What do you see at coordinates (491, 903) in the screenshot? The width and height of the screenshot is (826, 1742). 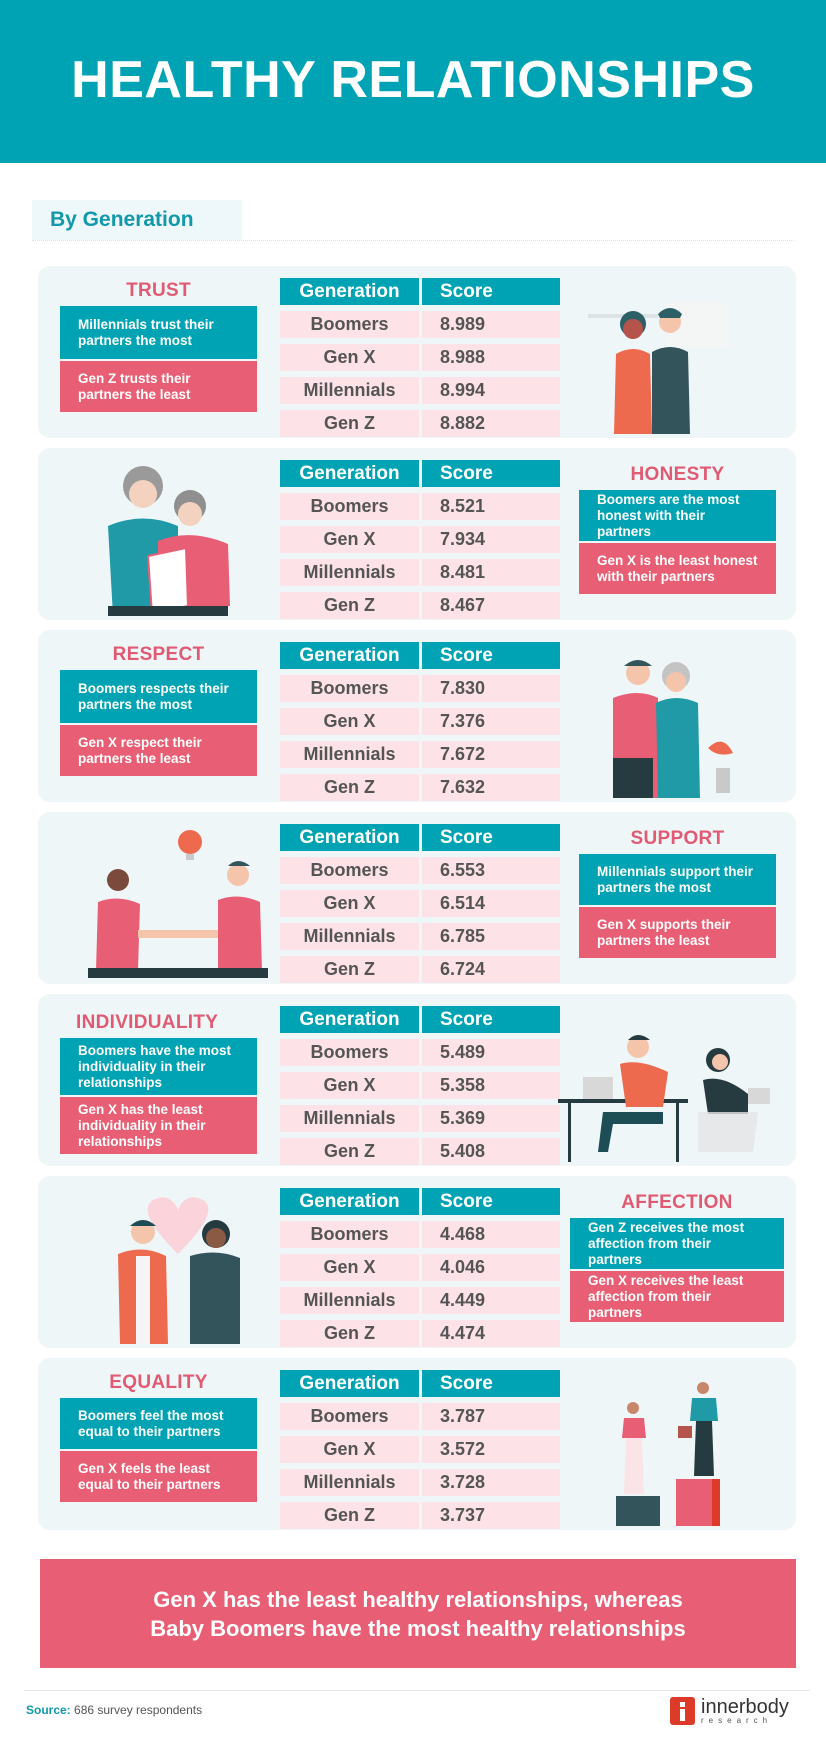 I see `score-cell: 6.514` at bounding box center [491, 903].